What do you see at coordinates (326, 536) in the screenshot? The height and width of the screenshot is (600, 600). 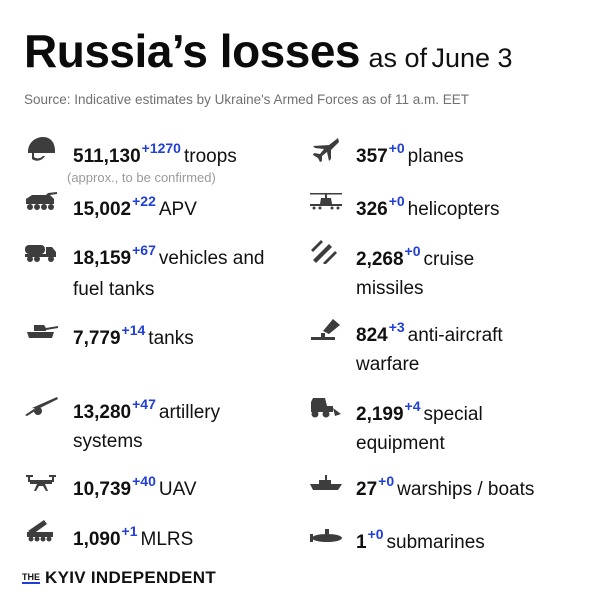 I see `submarine-icon` at bounding box center [326, 536].